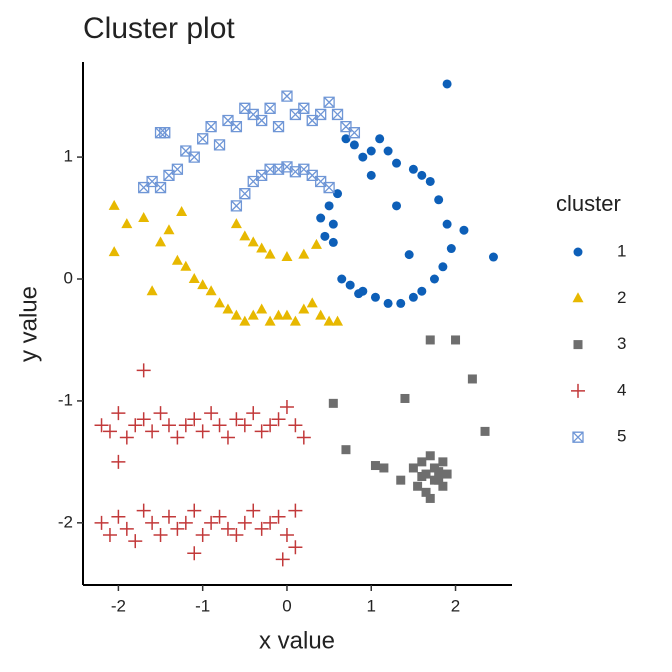 The image size is (672, 672). I want to click on legend-label: 3, so click(621, 343).